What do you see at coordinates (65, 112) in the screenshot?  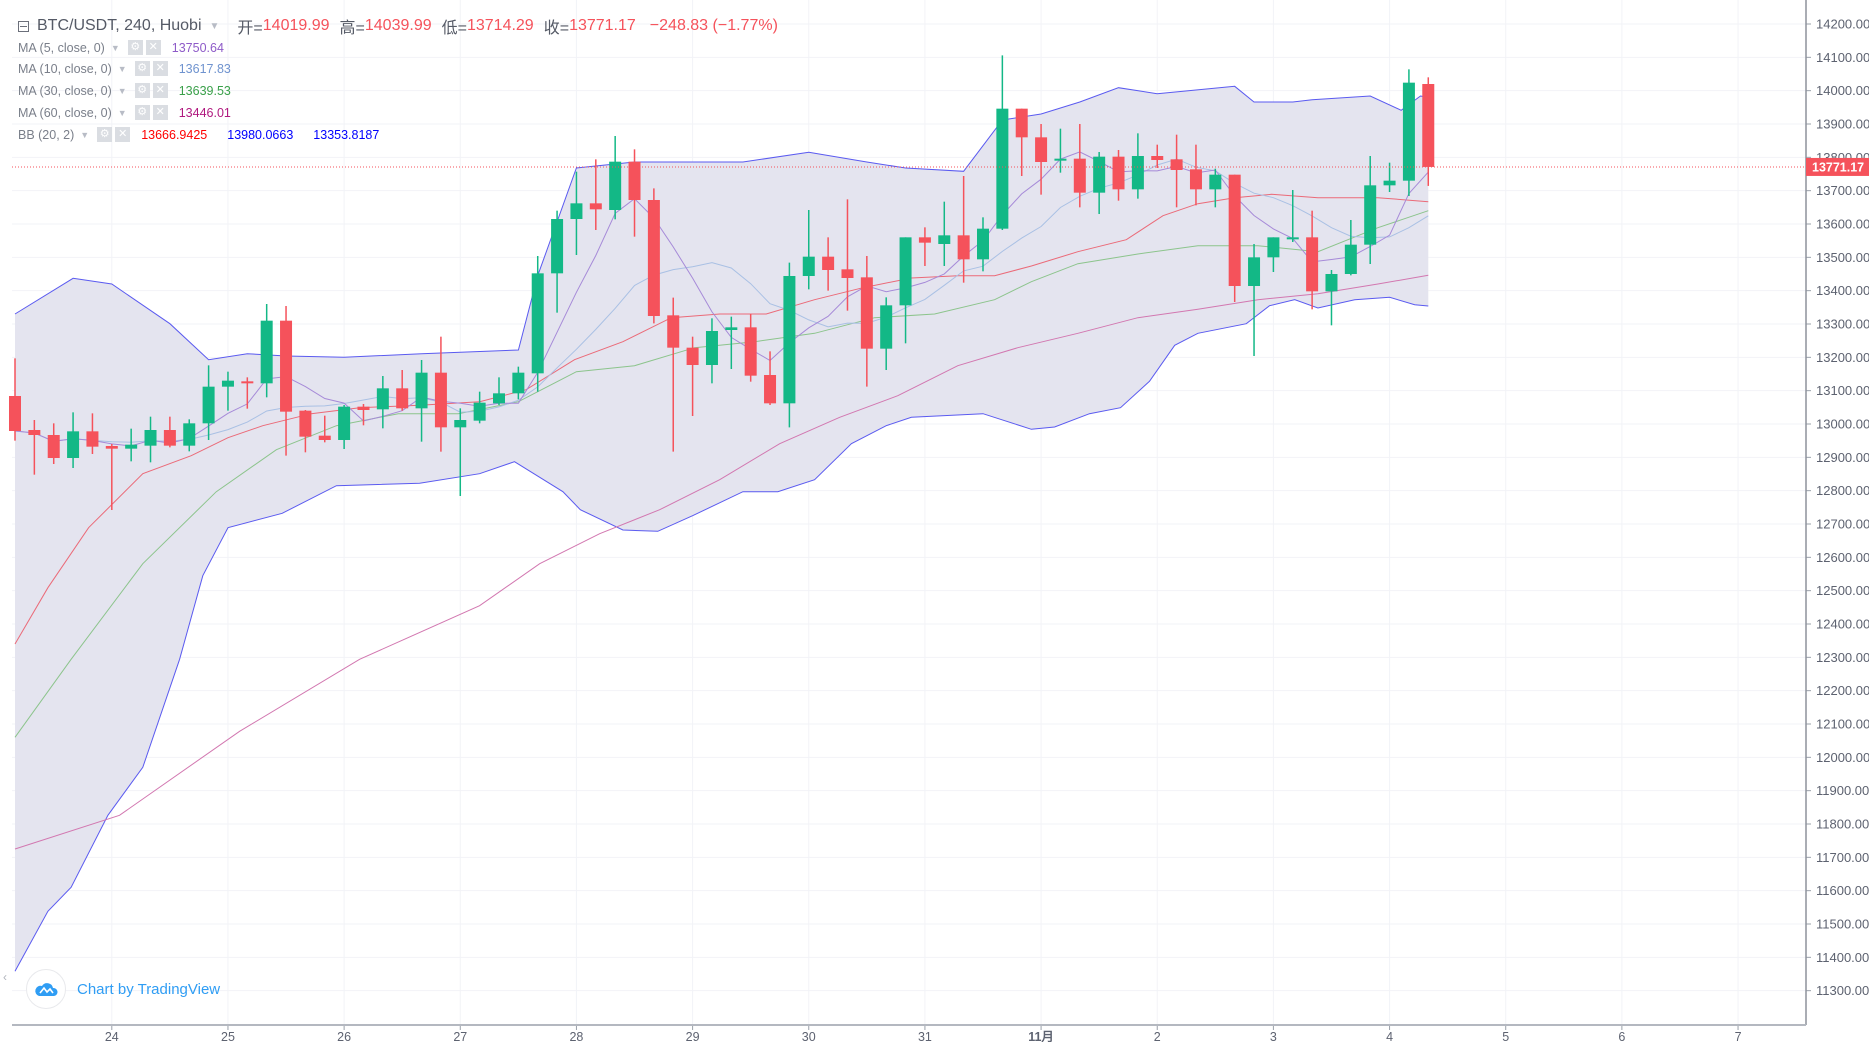 I see `indicator-label: MA (60, close, 0)` at bounding box center [65, 112].